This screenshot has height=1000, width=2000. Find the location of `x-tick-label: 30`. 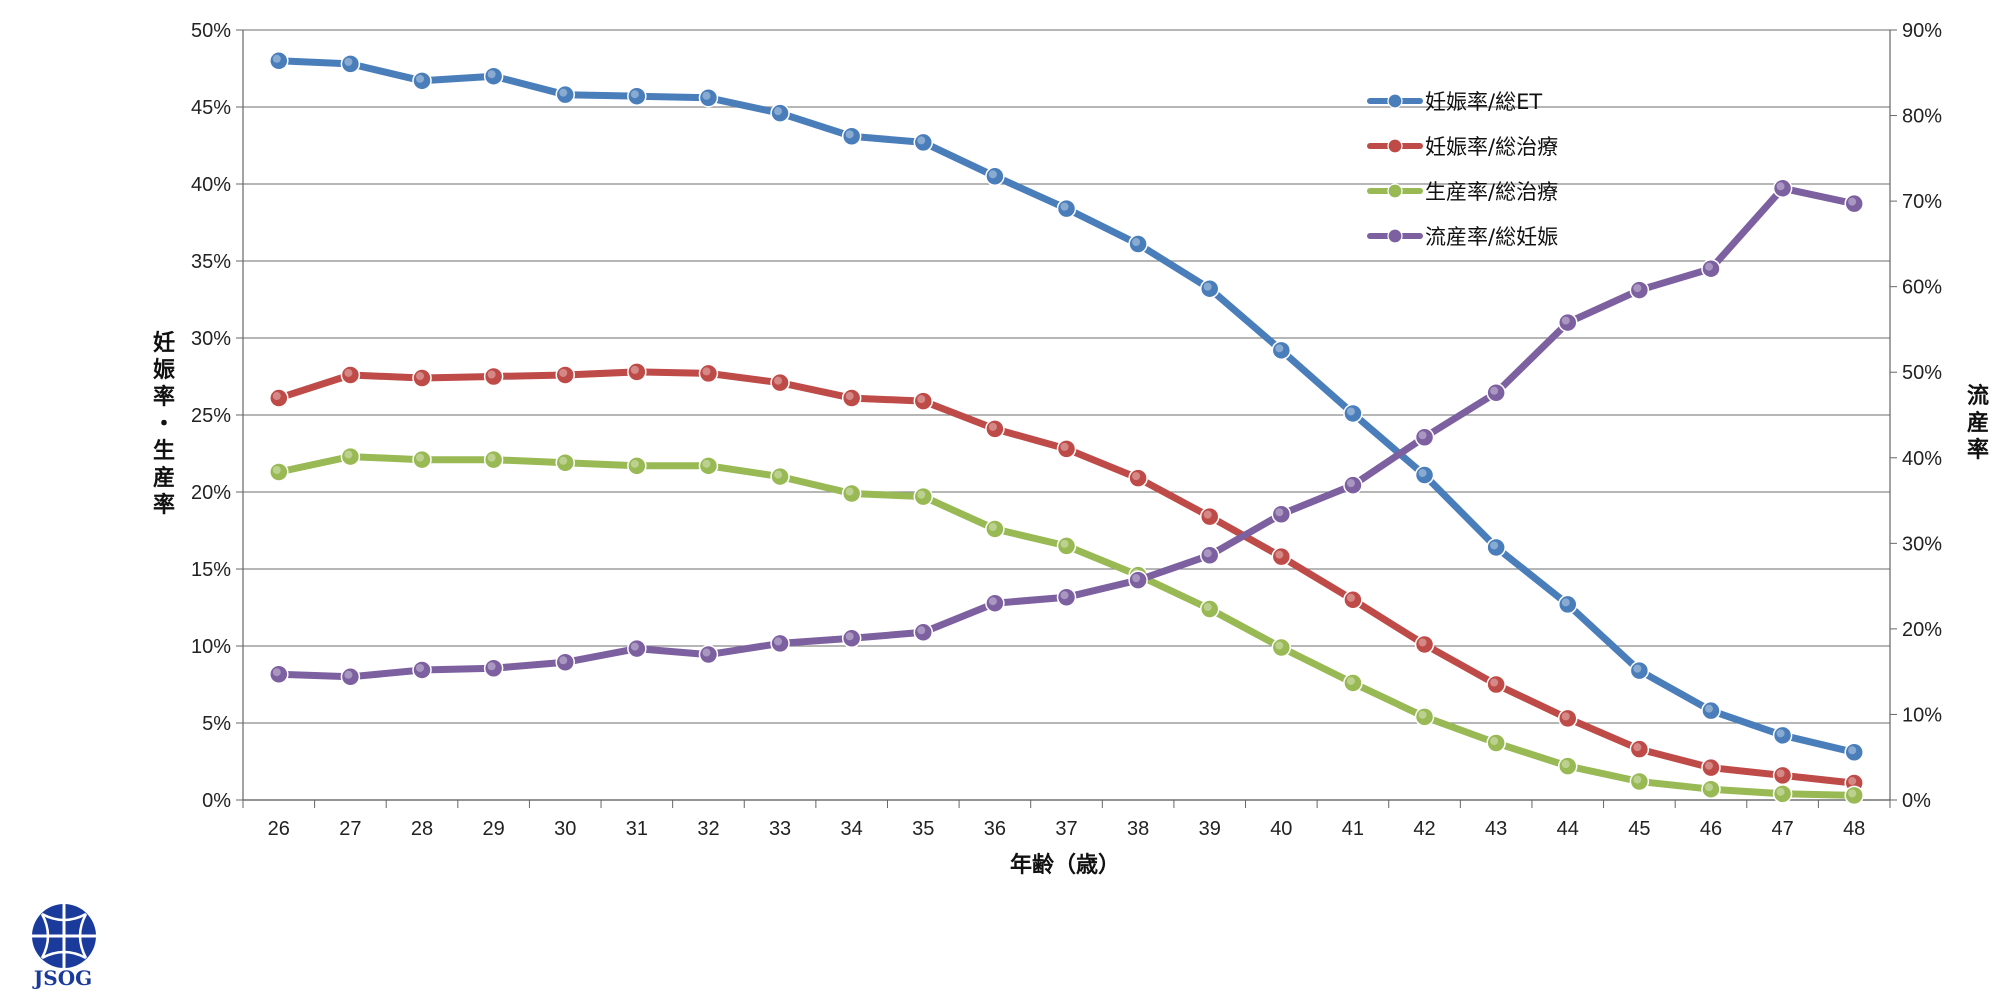

x-tick-label: 30 is located at coordinates (565, 829).